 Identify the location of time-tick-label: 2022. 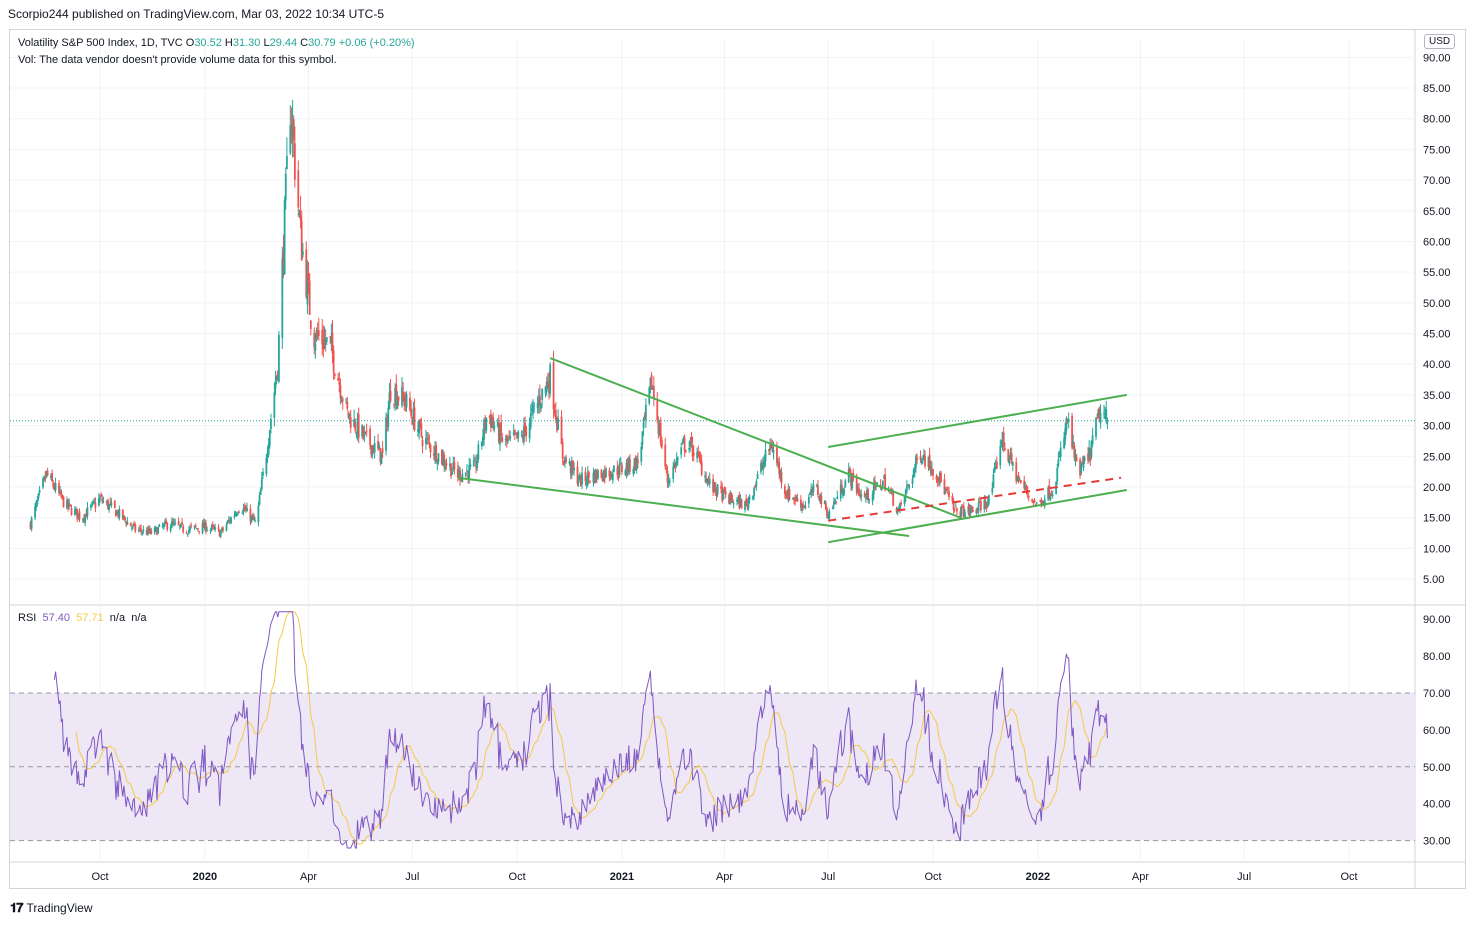
(1038, 877).